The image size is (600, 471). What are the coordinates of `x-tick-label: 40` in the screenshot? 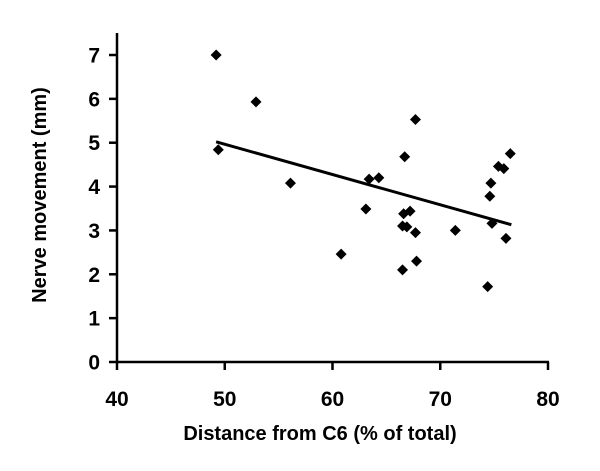 It's located at (116, 399).